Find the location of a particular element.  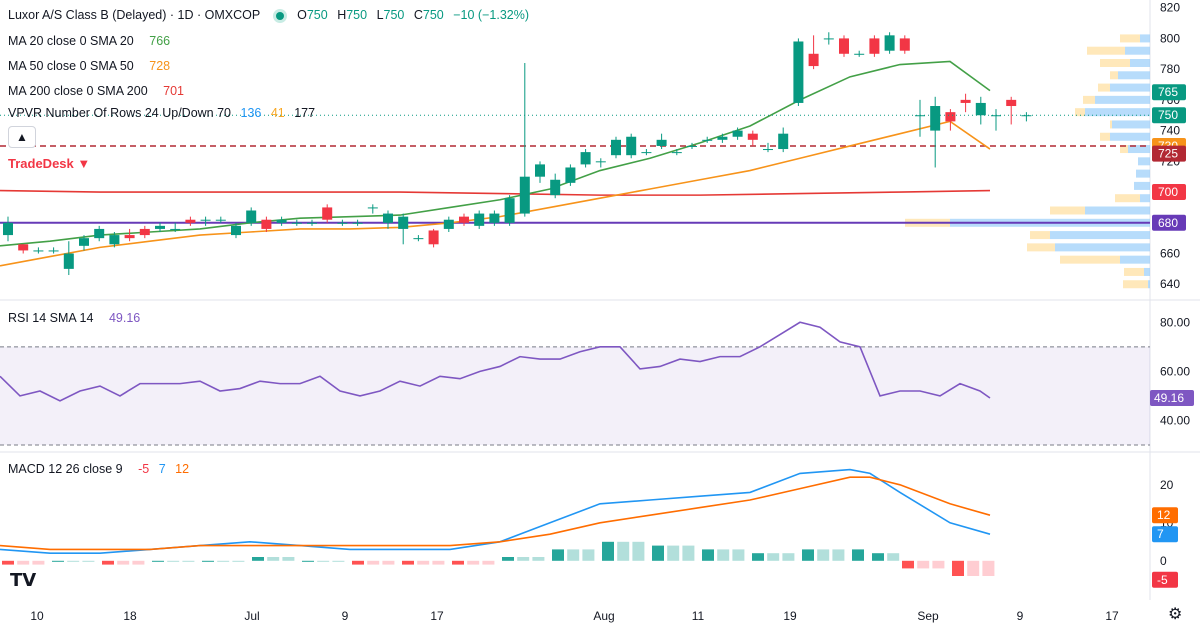

rsi-value-badge-label: 49.16 is located at coordinates (1169, 398).